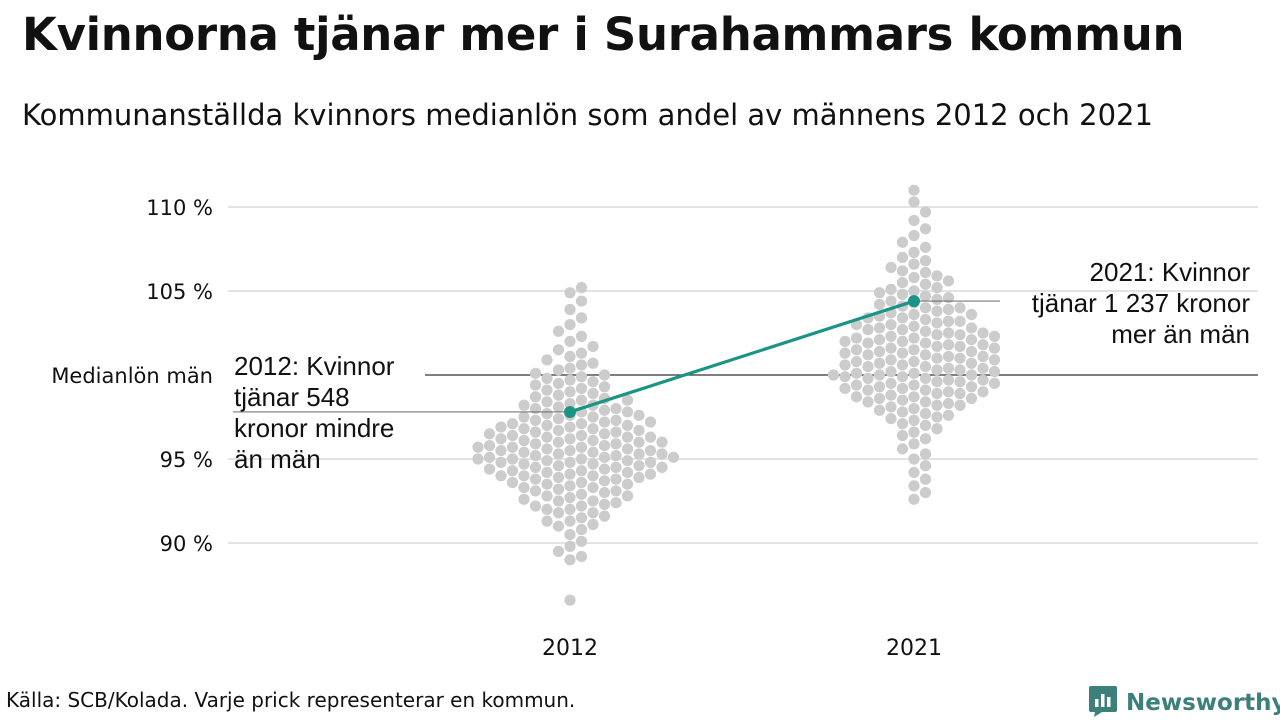 The height and width of the screenshot is (722, 1280). I want to click on x-tick-label: 2012, so click(570, 648).